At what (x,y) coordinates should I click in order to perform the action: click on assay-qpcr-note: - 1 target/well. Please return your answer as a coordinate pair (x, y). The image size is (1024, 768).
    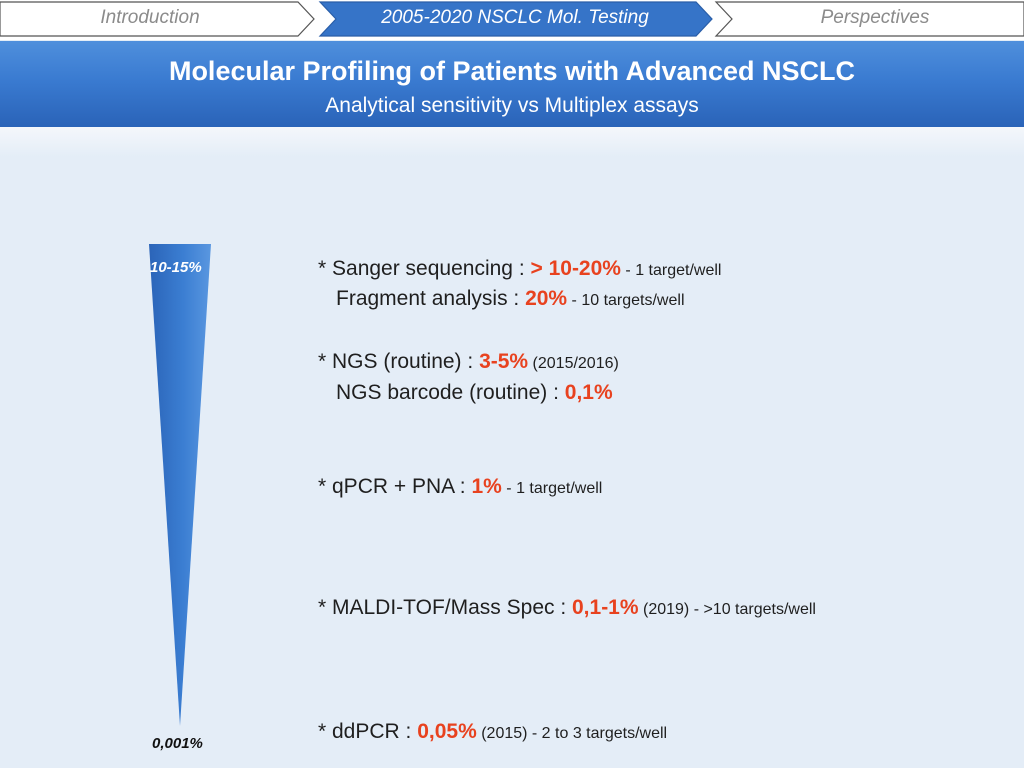
    Looking at the image, I should click on (552, 488).